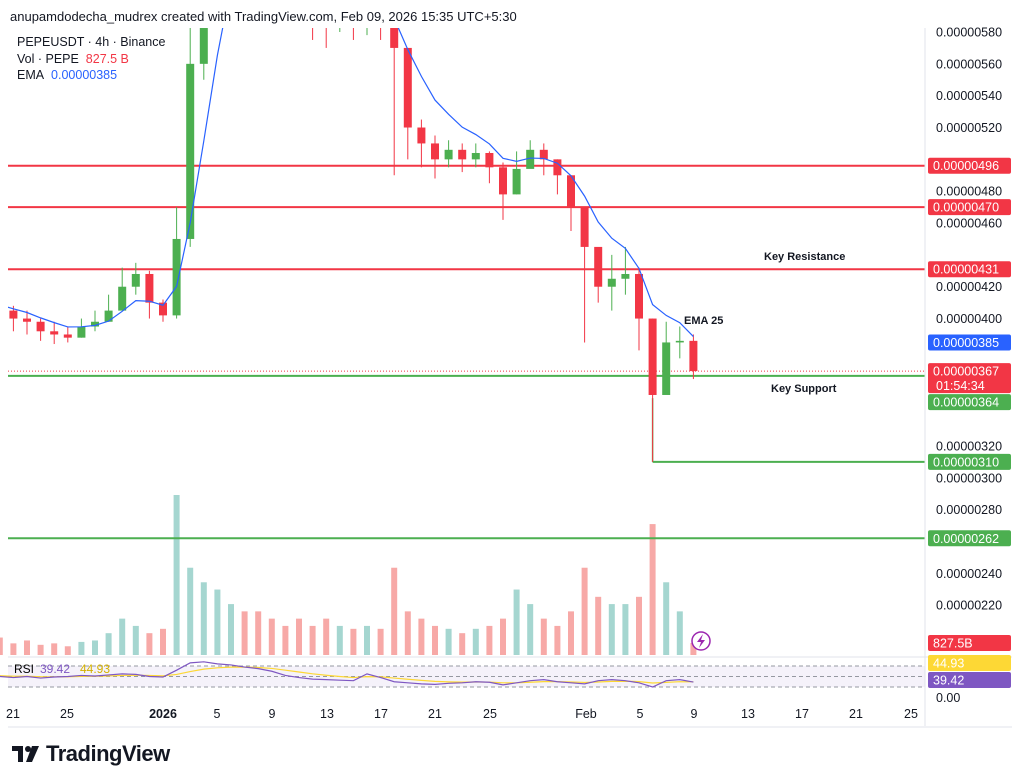 The height and width of the screenshot is (784, 1024). Describe the element at coordinates (969, 165) in the screenshot. I see `level-badge: 0.00000496` at that location.